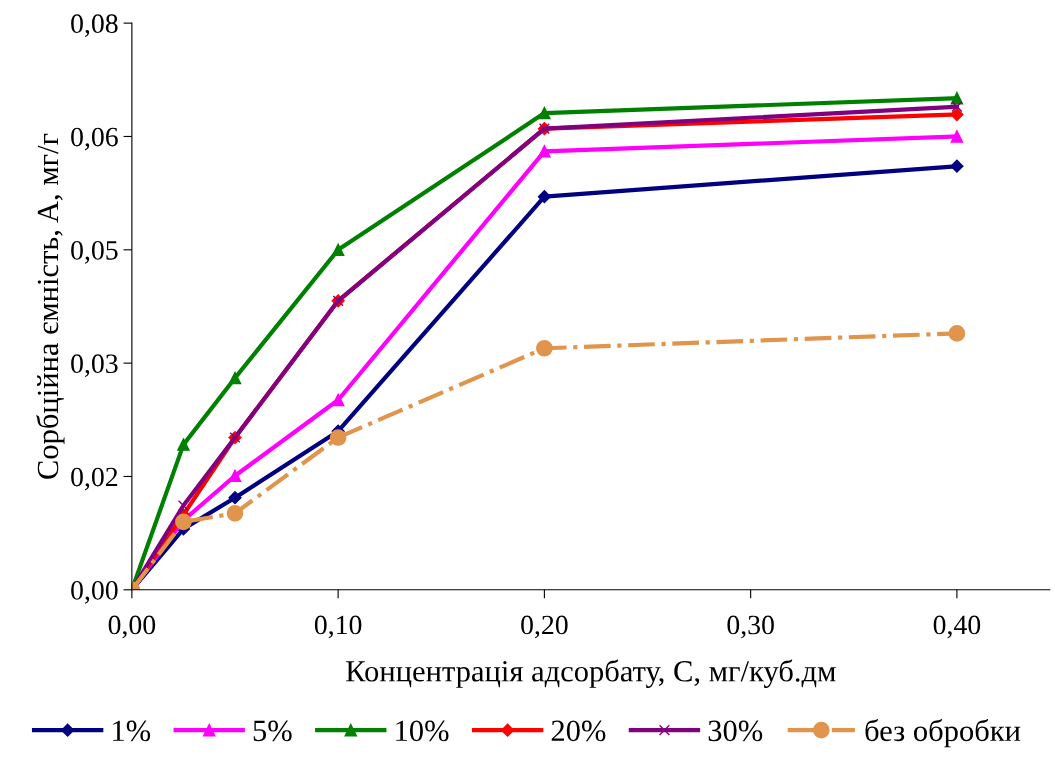 Image resolution: width=1055 pixels, height=771 pixels. What do you see at coordinates (94, 479) in the screenshot?
I see `y-tick-label: 0,02` at bounding box center [94, 479].